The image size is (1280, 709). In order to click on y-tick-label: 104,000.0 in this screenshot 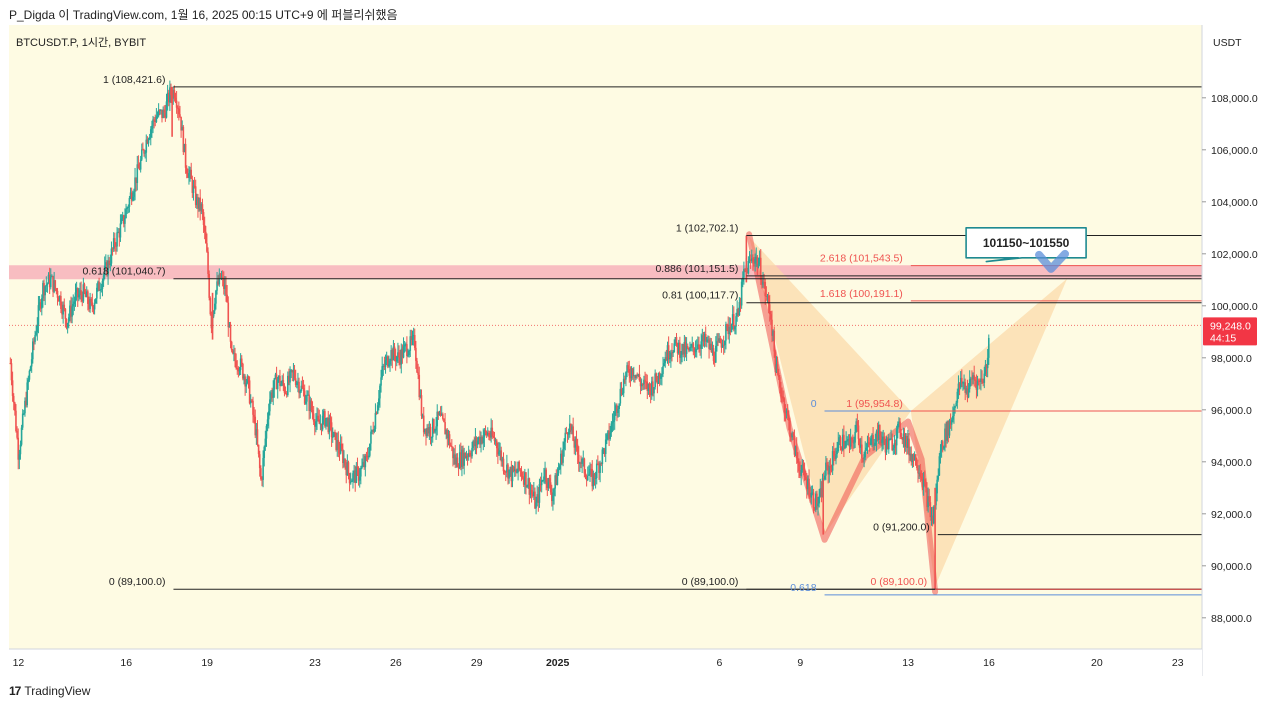, I will do `click(1234, 203)`.